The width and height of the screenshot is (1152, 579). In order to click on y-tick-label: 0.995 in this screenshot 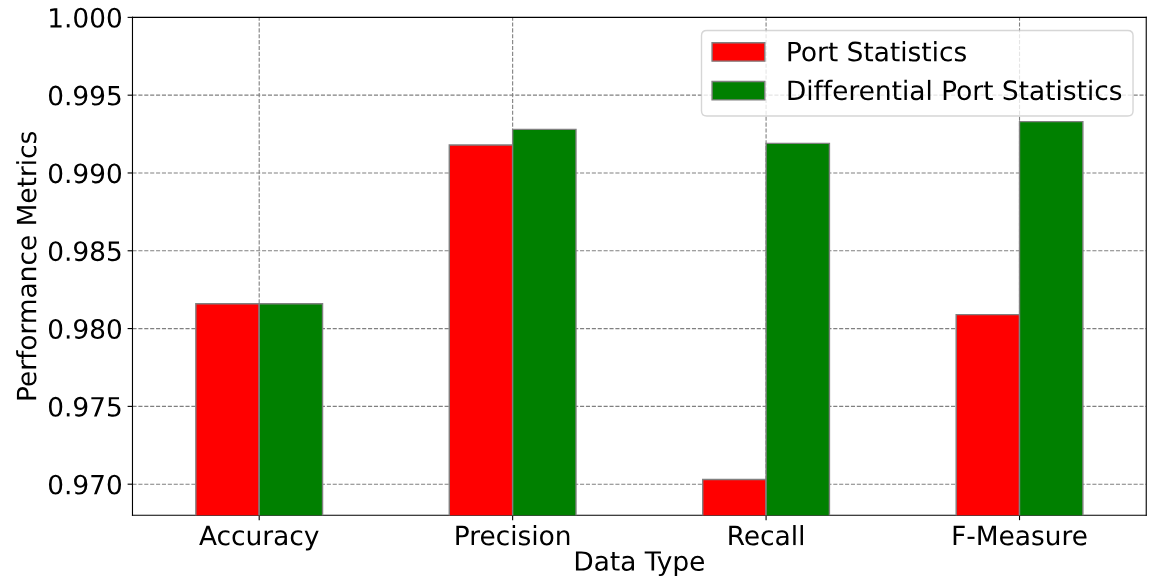, I will do `click(84, 95)`.